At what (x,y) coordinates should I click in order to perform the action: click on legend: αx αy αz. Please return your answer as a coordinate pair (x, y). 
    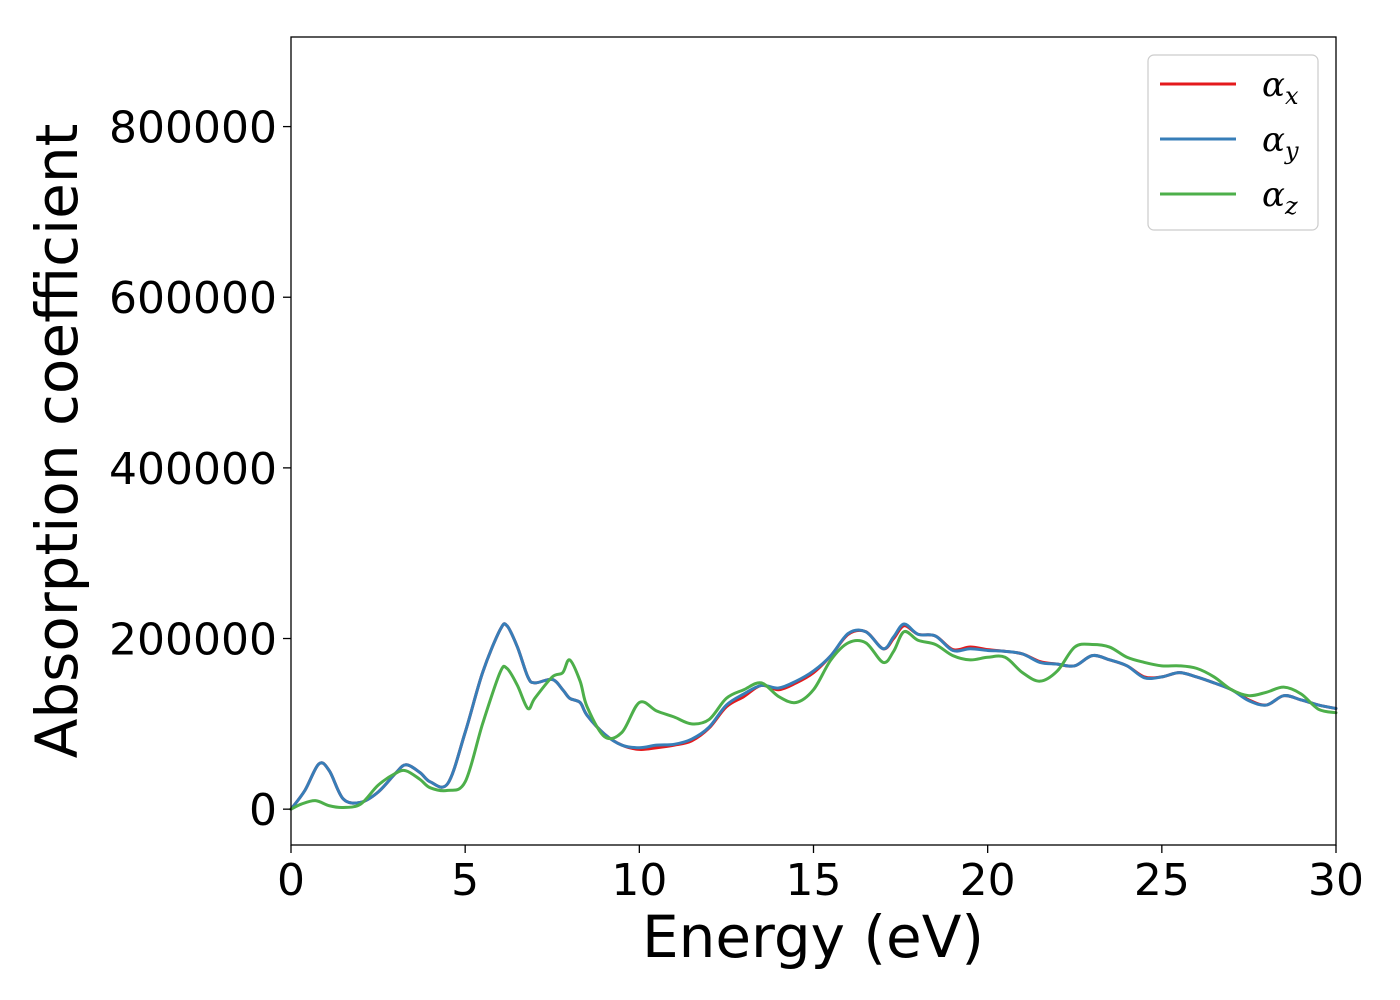
    Looking at the image, I should click on (1233, 142).